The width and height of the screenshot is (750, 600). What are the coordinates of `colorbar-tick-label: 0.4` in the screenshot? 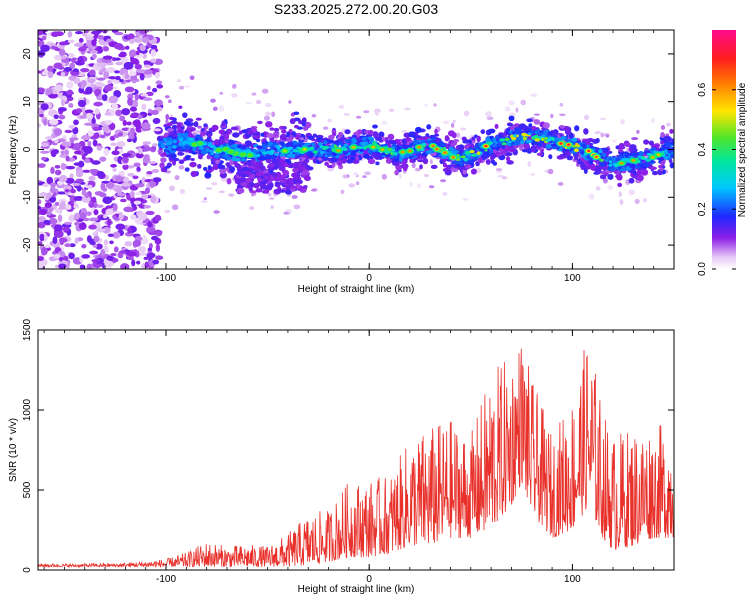 It's located at (702, 149).